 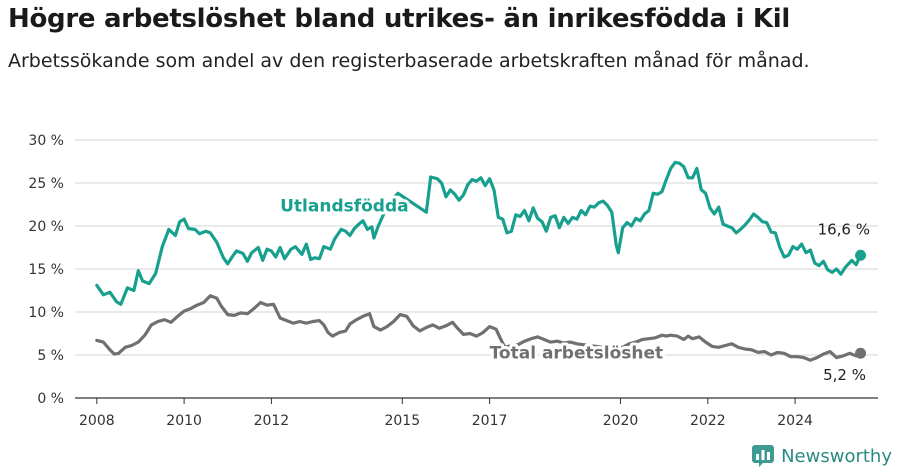 I want to click on end-label-utlandsfodda: 16,6 %, so click(x=844, y=230).